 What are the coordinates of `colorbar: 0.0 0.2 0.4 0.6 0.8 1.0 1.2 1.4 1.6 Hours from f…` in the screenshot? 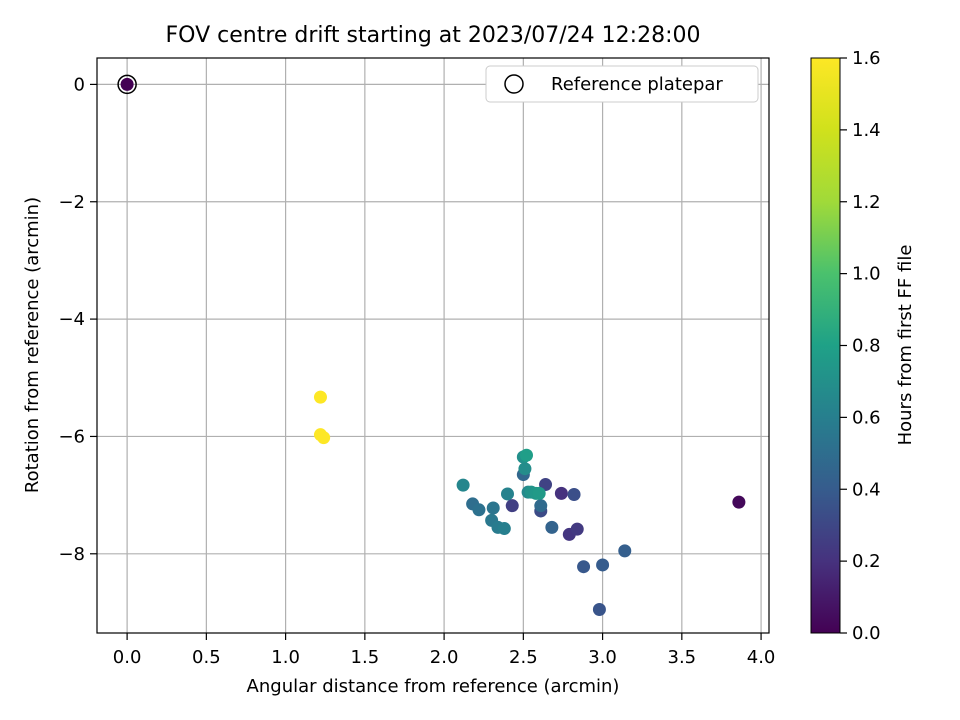 It's located at (863, 346).